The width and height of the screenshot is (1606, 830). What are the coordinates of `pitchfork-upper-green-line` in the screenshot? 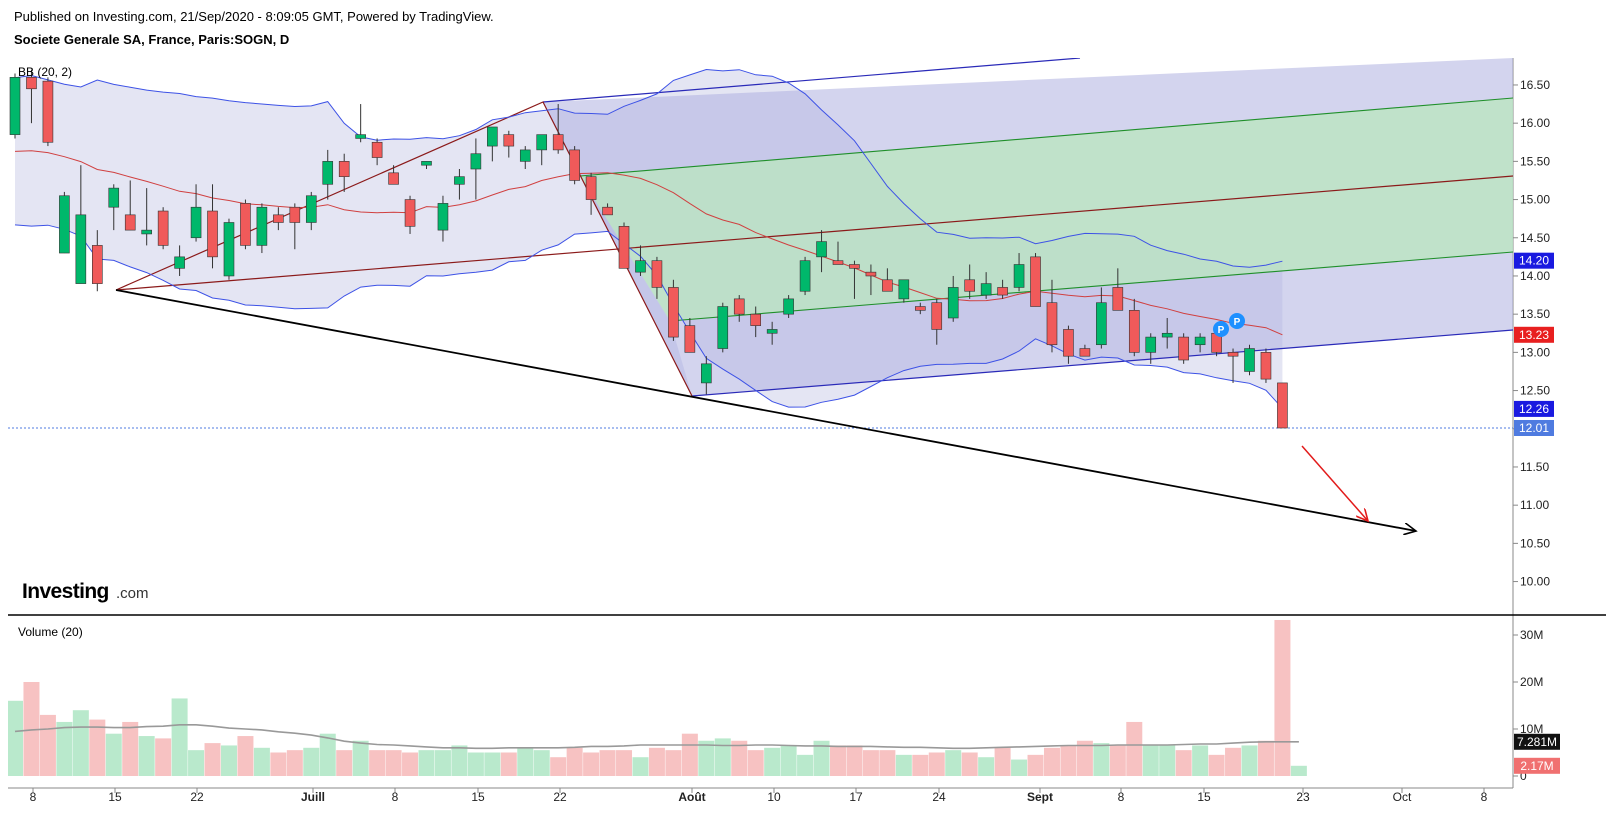 It's located at (1046, 137).